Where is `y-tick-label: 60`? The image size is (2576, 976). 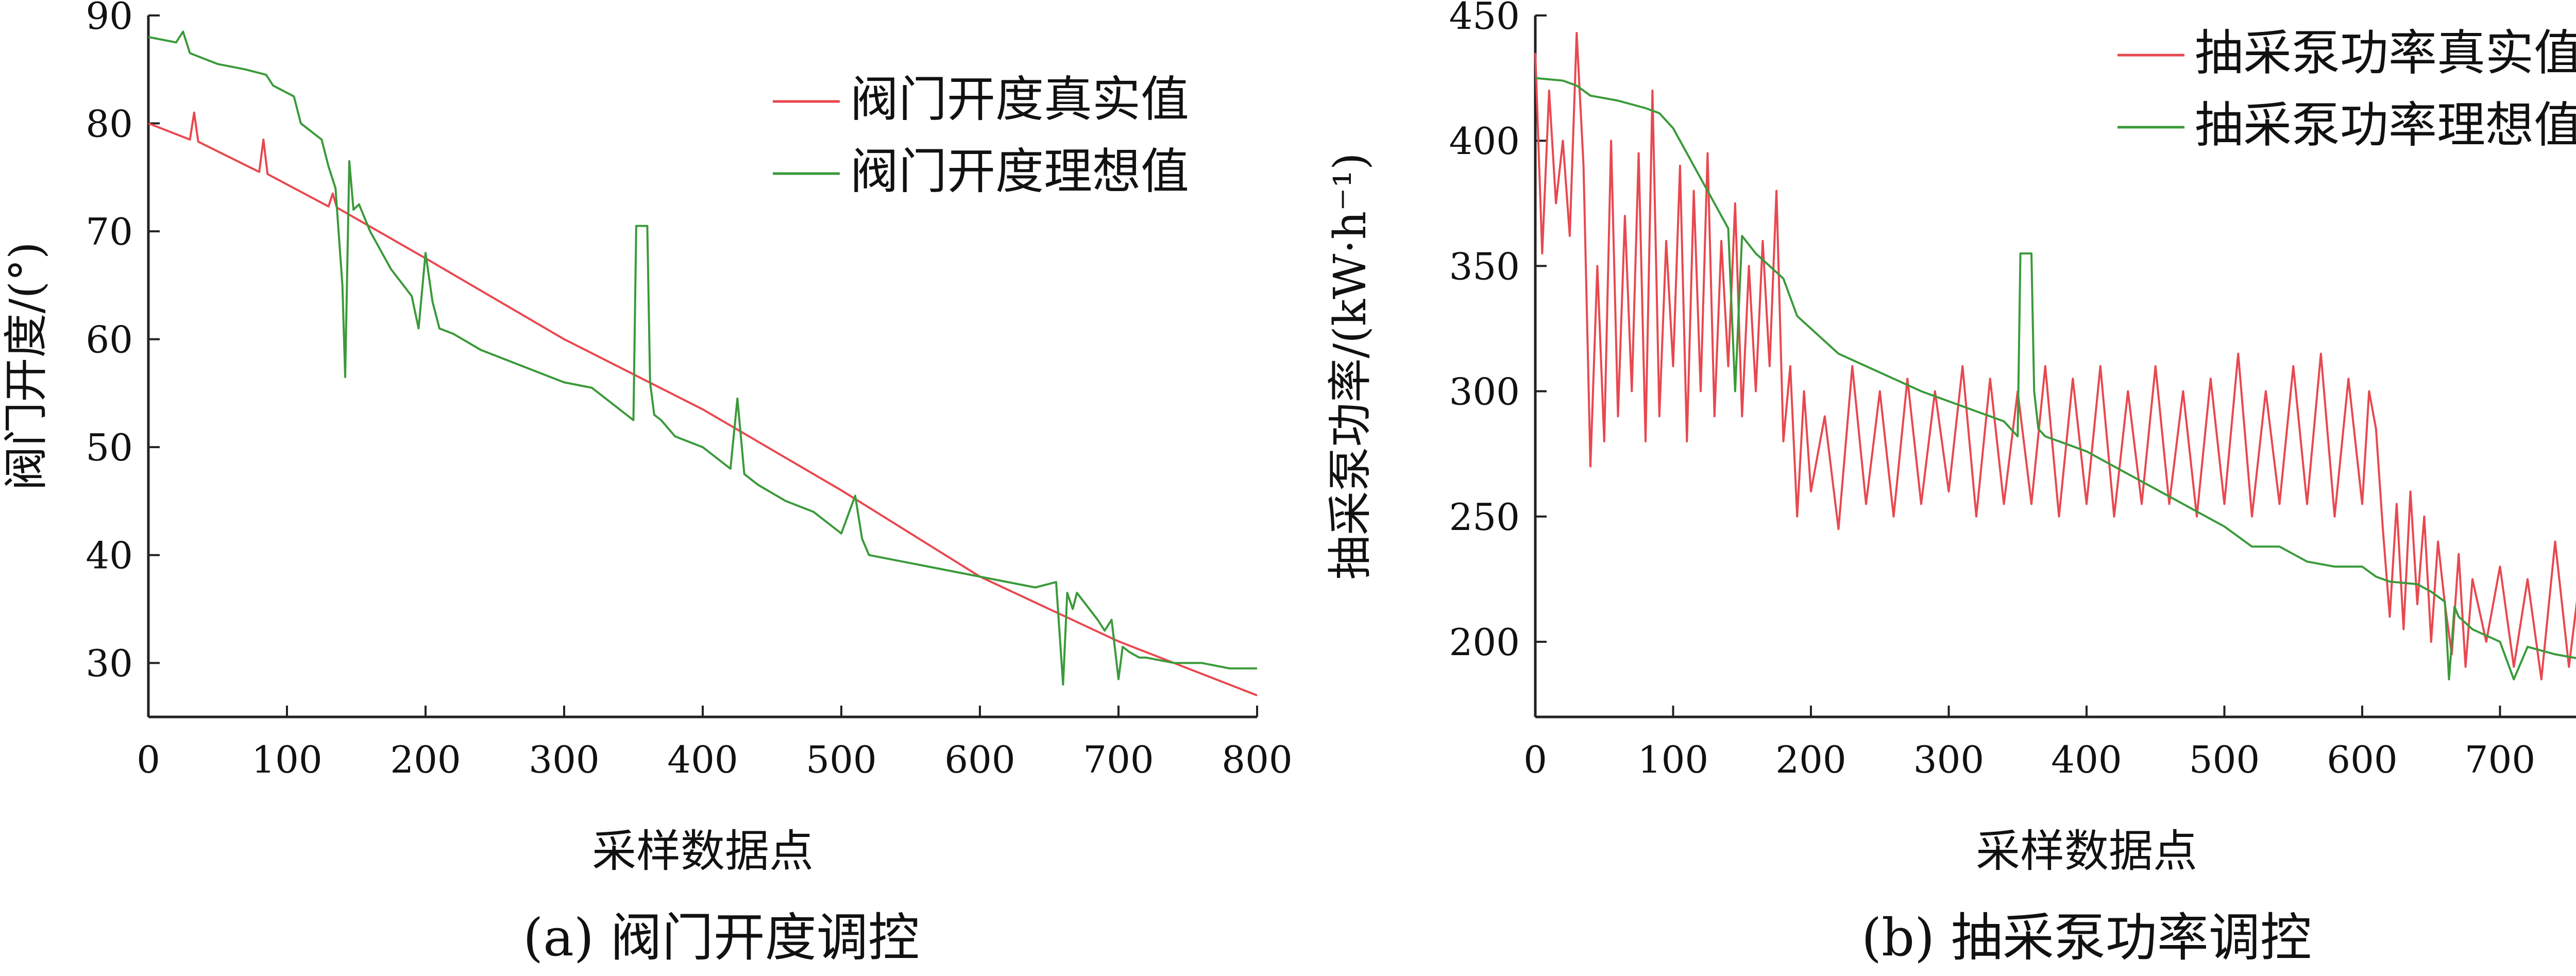 y-tick-label: 60 is located at coordinates (109, 340).